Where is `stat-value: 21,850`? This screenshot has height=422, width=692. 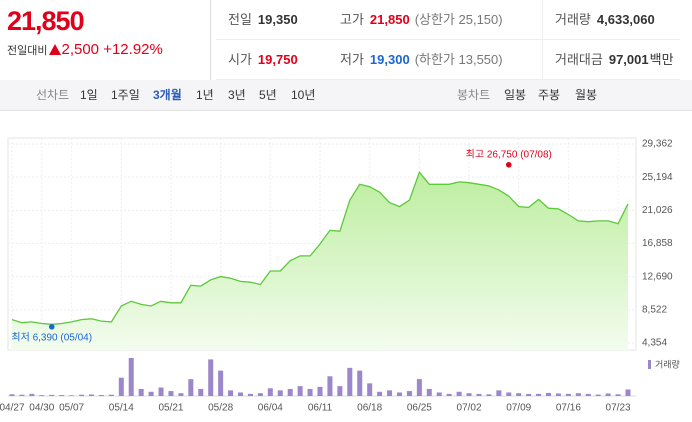 stat-value: 21,850 is located at coordinates (389, 19).